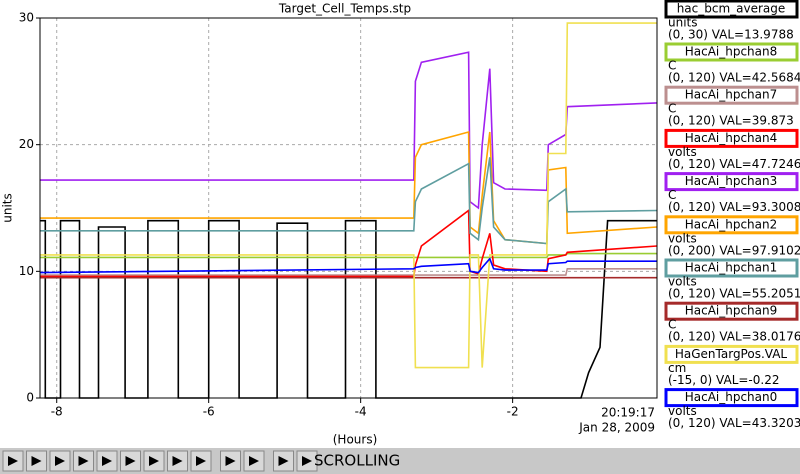 This screenshot has width=800, height=474. What do you see at coordinates (26, 18) in the screenshot?
I see `y-tick-label: 30` at bounding box center [26, 18].